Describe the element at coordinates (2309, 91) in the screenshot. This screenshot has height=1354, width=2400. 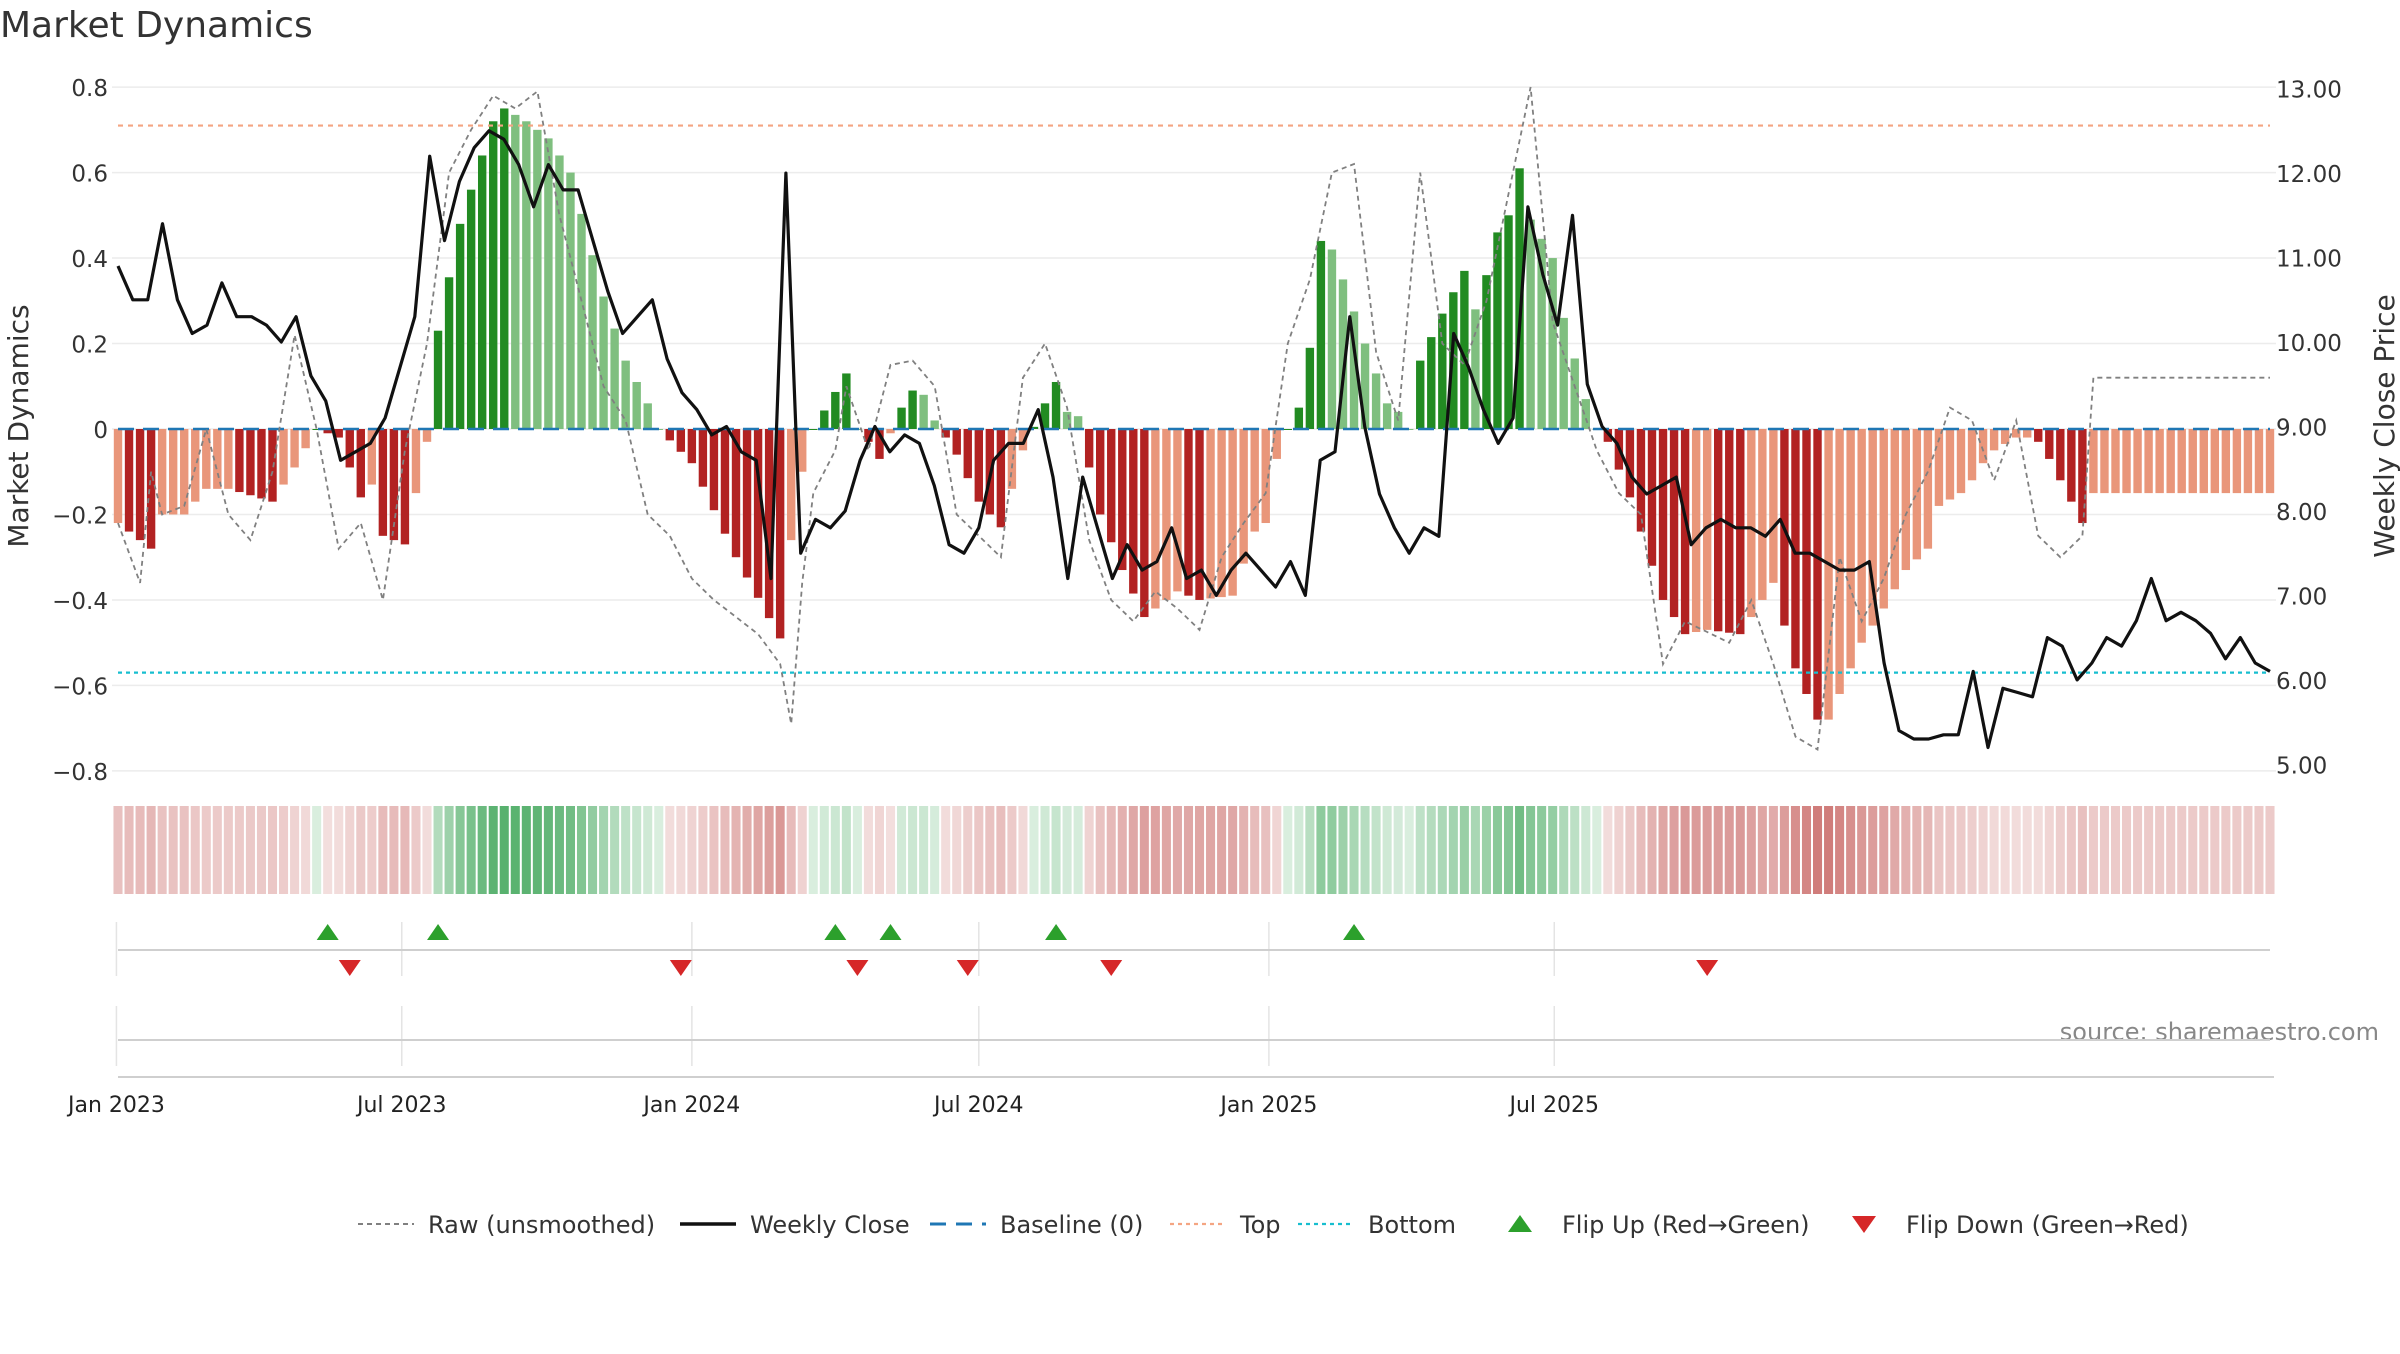
I see `right-tick-label: 13.00` at that location.